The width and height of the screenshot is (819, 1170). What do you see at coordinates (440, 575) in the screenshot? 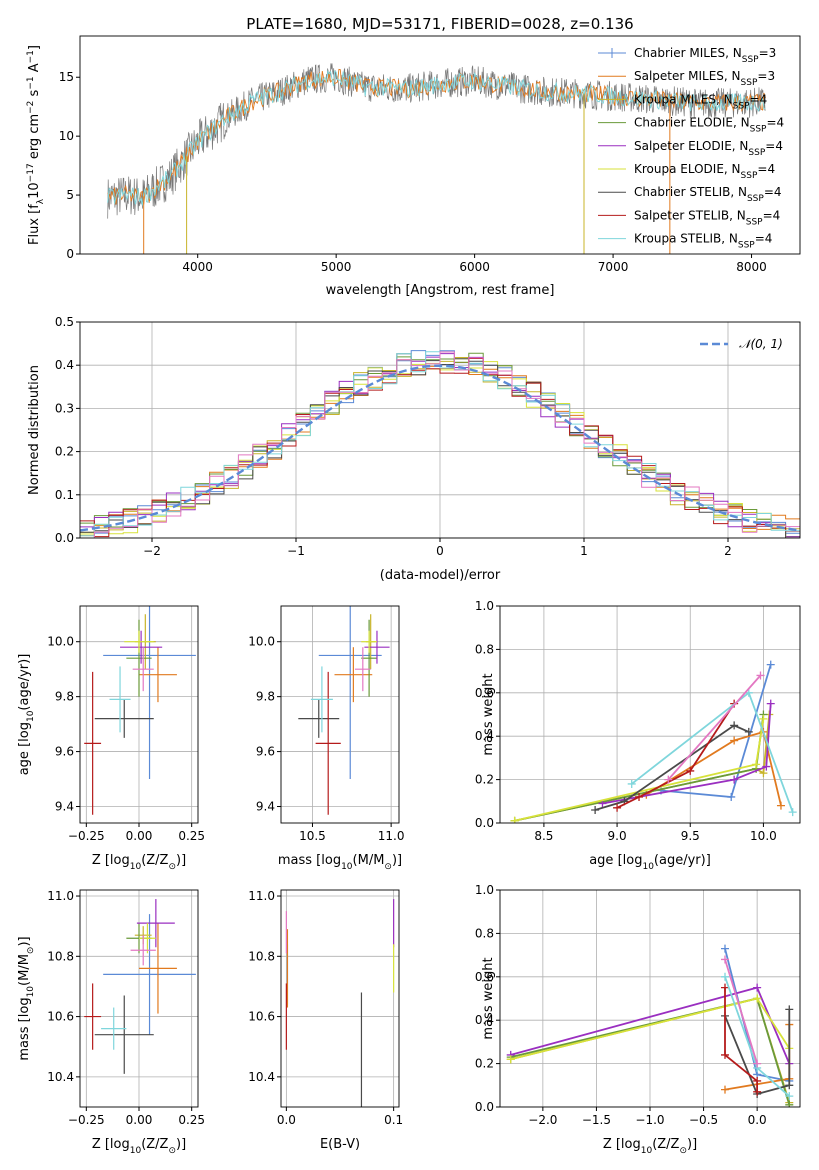
I see `x-axis-label: (data-model)/error` at bounding box center [440, 575].